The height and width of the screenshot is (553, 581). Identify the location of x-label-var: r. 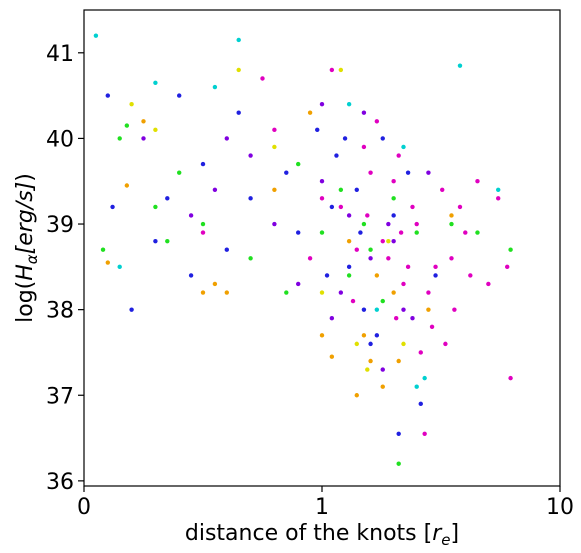
(437, 533).